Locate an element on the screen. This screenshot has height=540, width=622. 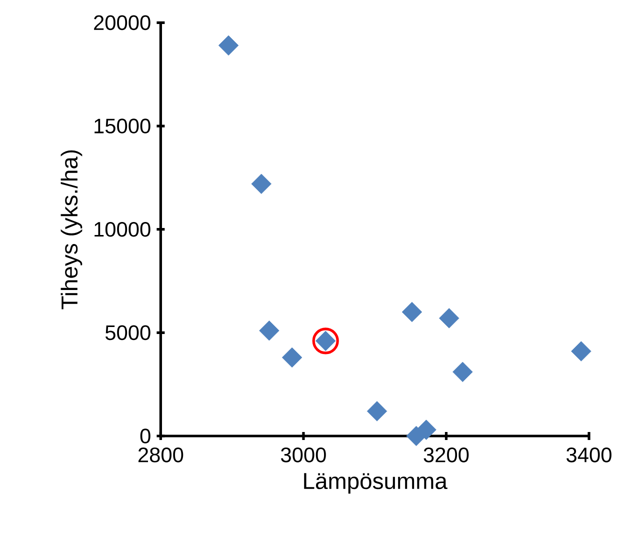
y-axis-title: Tiheys (yks./ha) is located at coordinates (71, 230).